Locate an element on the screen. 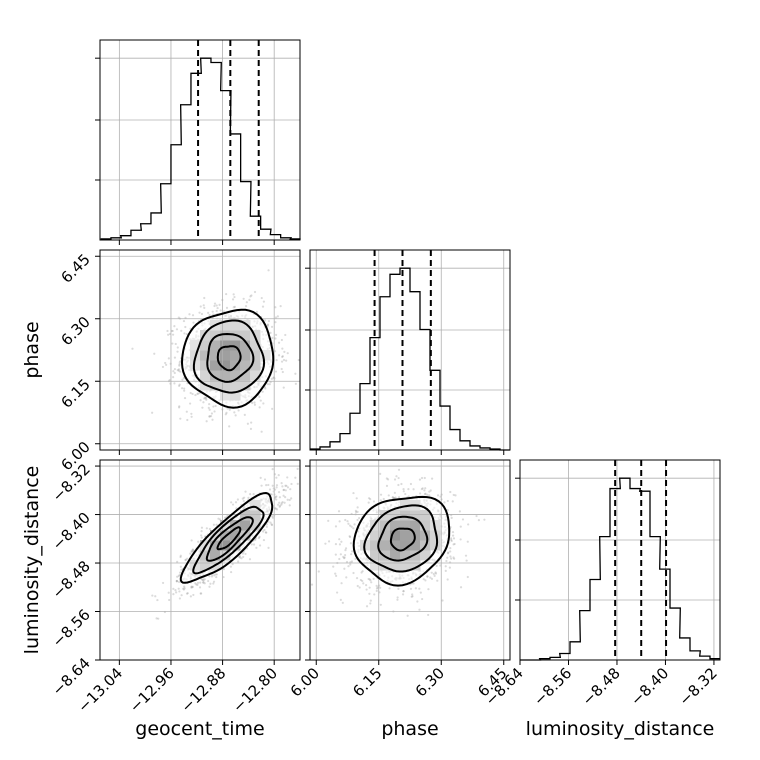 The height and width of the screenshot is (760, 760). ylabel-luminosity-distance: luminosity_distance is located at coordinates (32, 560).